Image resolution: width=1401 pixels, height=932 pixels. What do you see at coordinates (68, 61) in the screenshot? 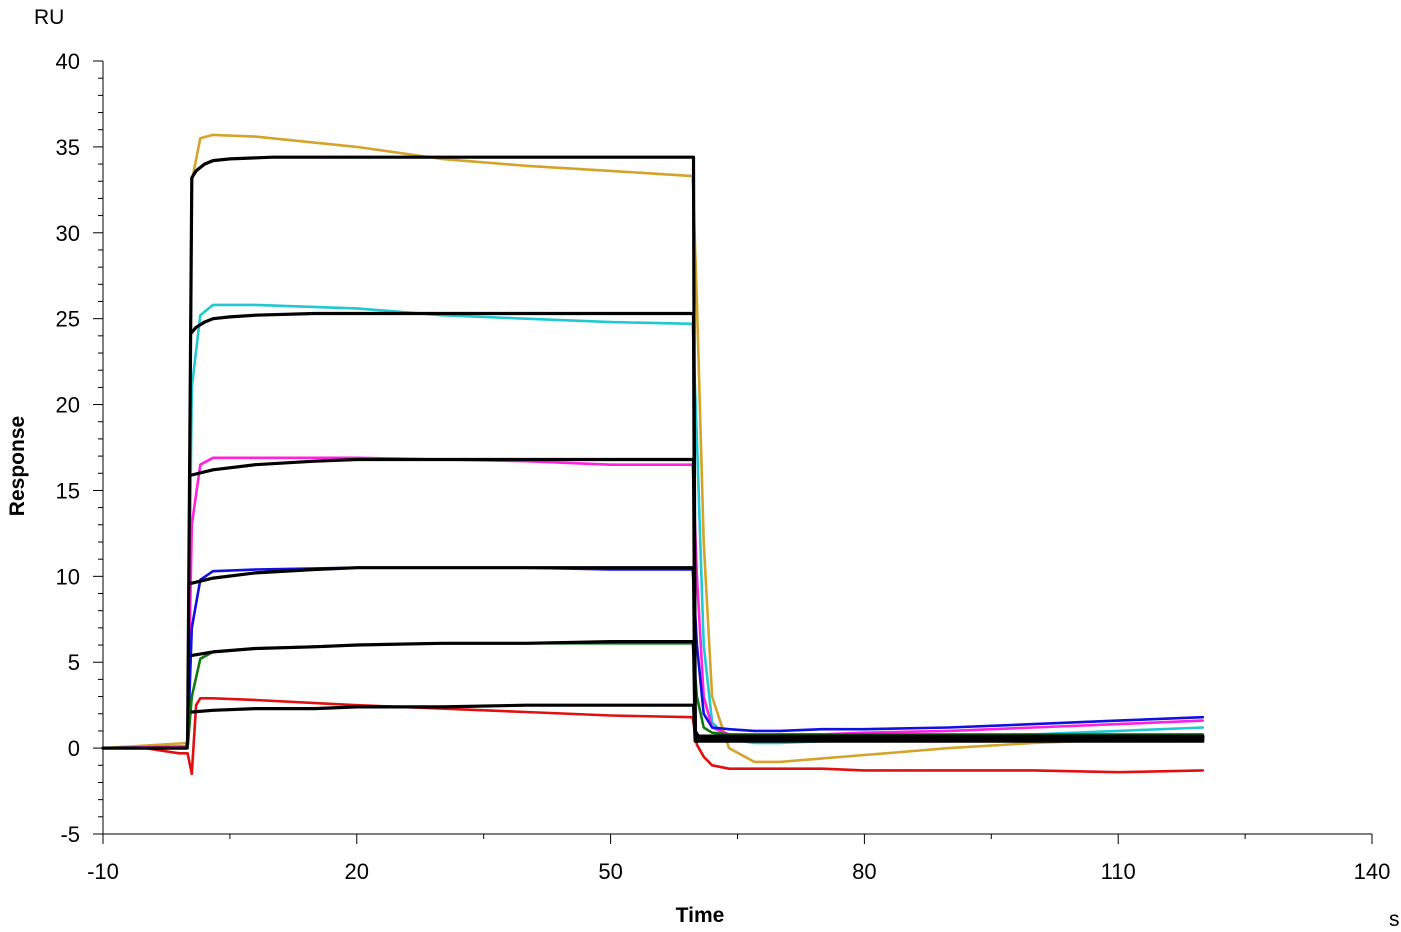
I see `y-tick-label: 40` at bounding box center [68, 61].